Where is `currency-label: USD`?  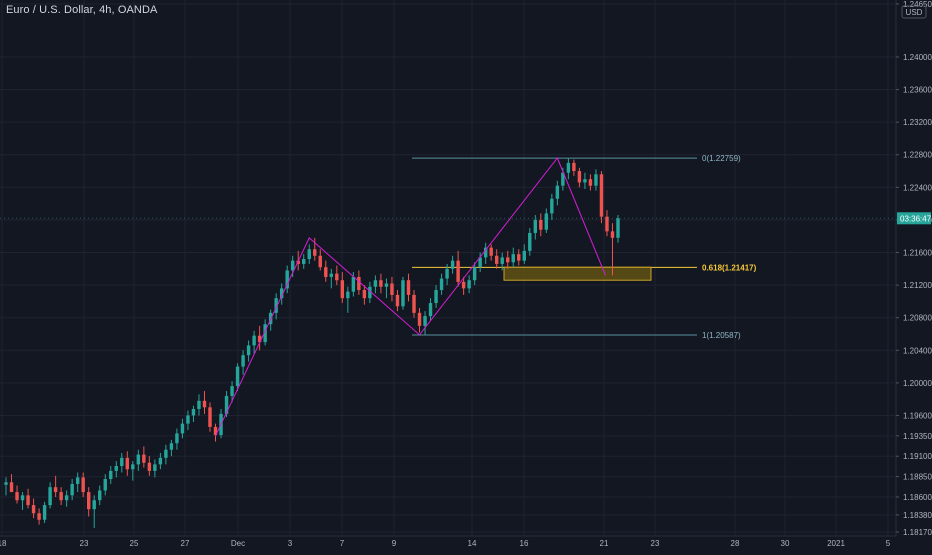
currency-label: USD is located at coordinates (914, 12).